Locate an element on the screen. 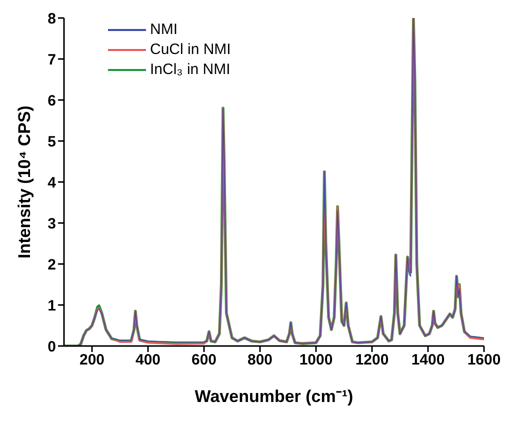 This screenshot has height=424, width=510. legend-label: CuCl in NMI is located at coordinates (190, 50).